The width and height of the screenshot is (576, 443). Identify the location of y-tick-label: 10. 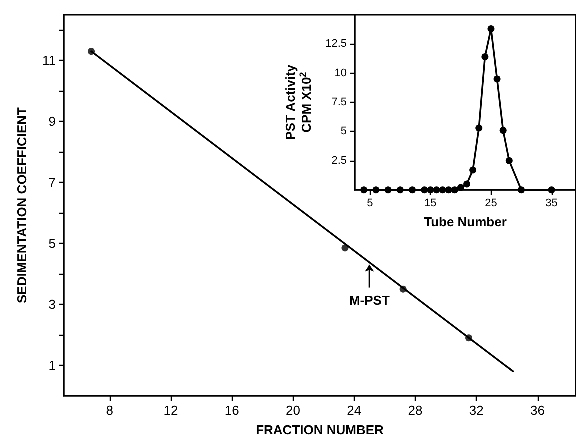
(340, 73).